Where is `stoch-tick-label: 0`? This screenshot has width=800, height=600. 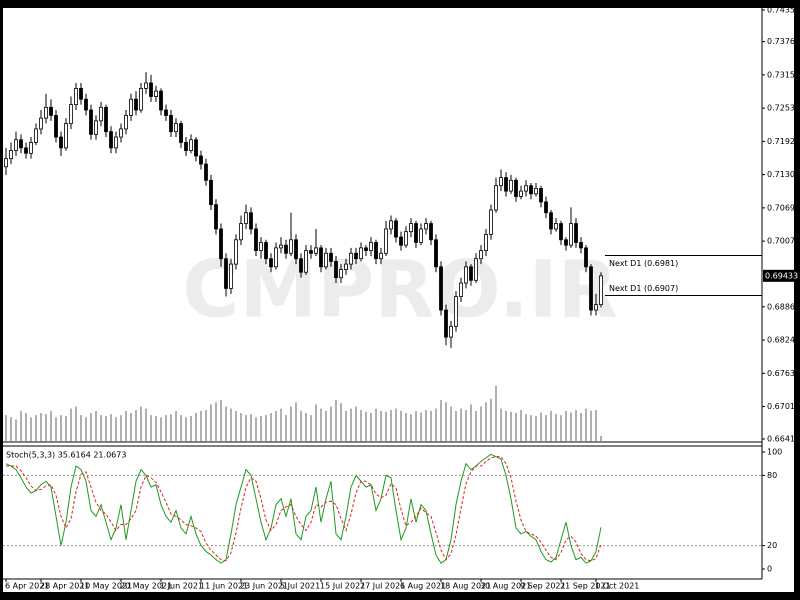 stoch-tick-label: 0 is located at coordinates (769, 569).